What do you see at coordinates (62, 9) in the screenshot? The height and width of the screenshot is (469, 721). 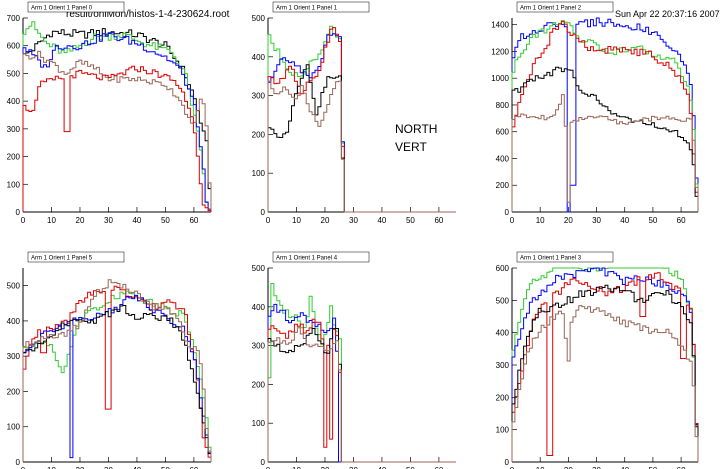 I see `panel-title: Arm 1 Orient 1 Panel 0` at bounding box center [62, 9].